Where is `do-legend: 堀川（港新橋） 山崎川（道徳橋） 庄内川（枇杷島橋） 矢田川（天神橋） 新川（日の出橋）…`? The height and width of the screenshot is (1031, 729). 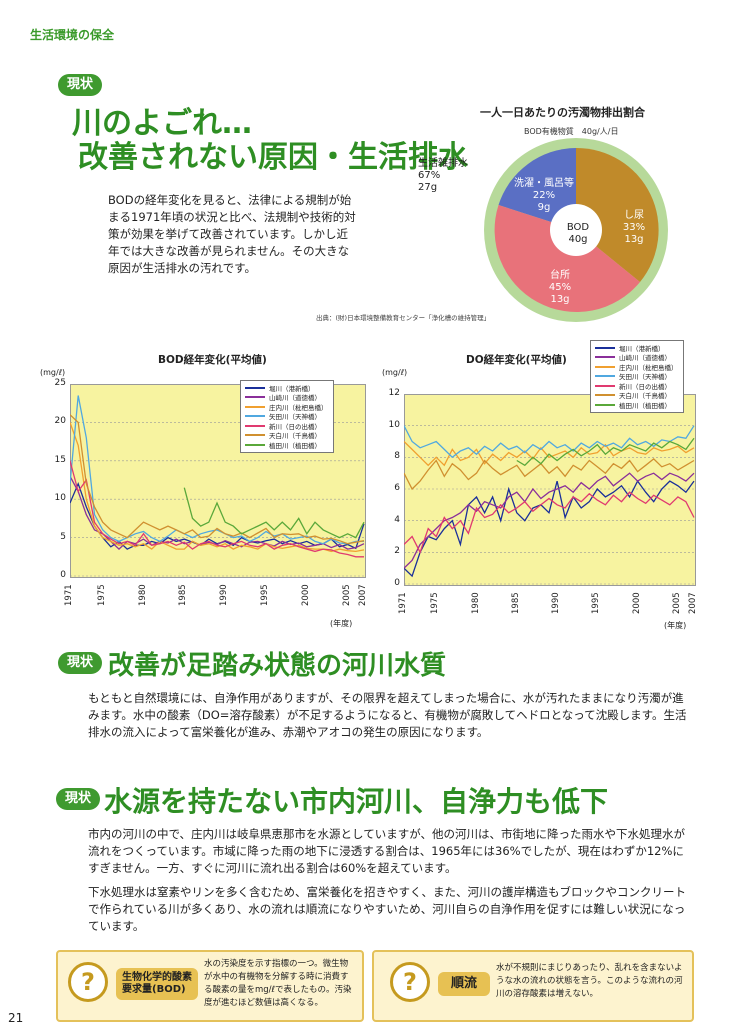 do-legend: 堀川（港新橋） 山崎川（道徳橋） 庄内川（枇杷島橋） 矢田川（天神橋） 新川（日の出橋）… is located at coordinates (637, 376).